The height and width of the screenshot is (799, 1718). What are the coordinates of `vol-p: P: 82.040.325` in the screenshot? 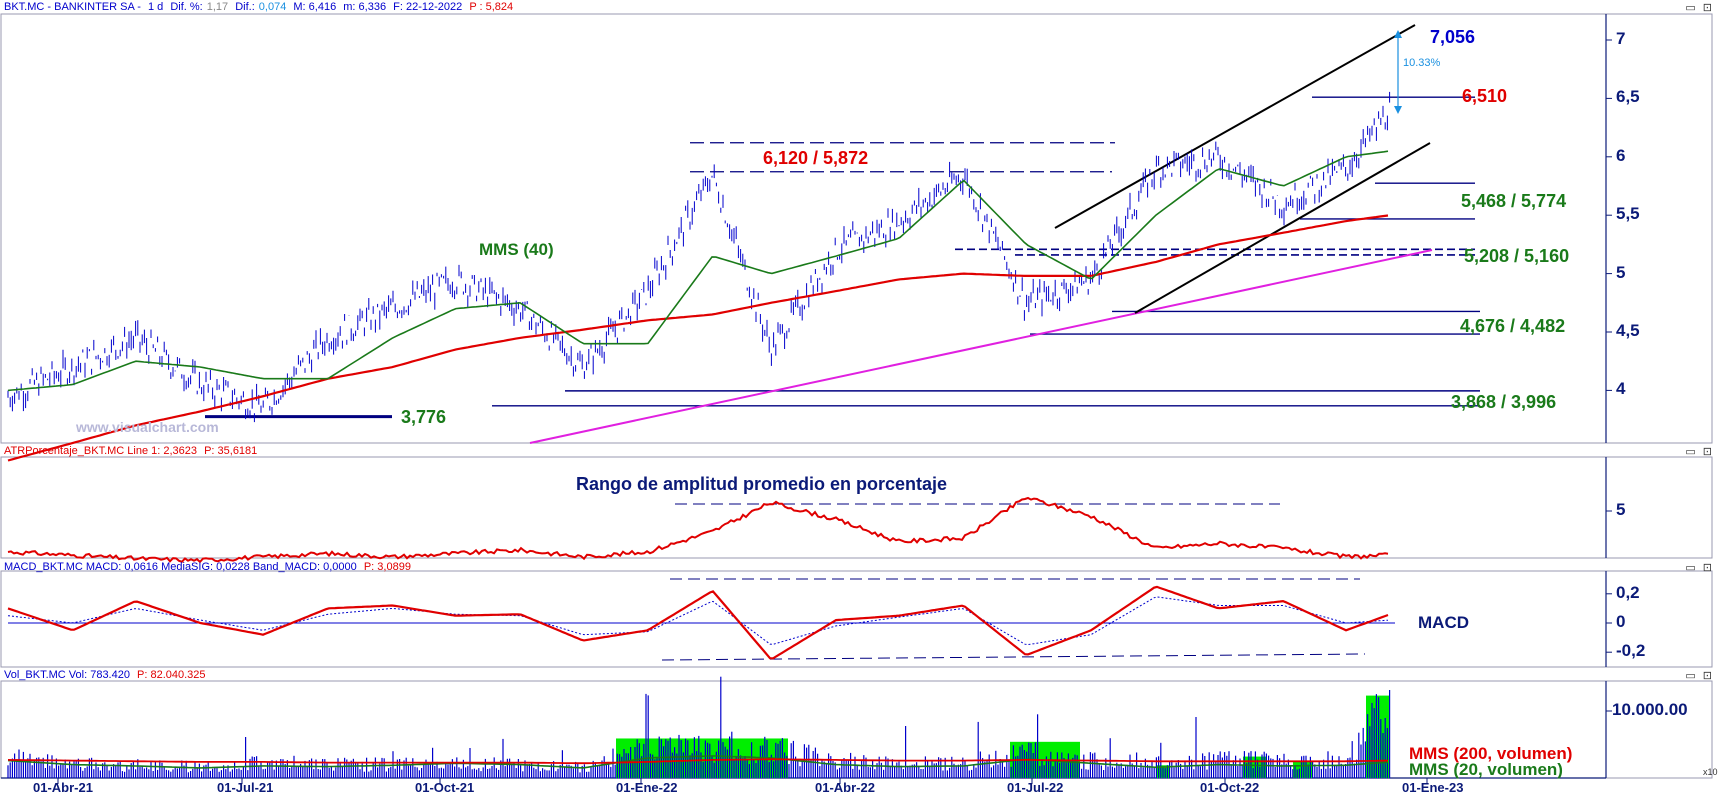 It's located at (171, 675).